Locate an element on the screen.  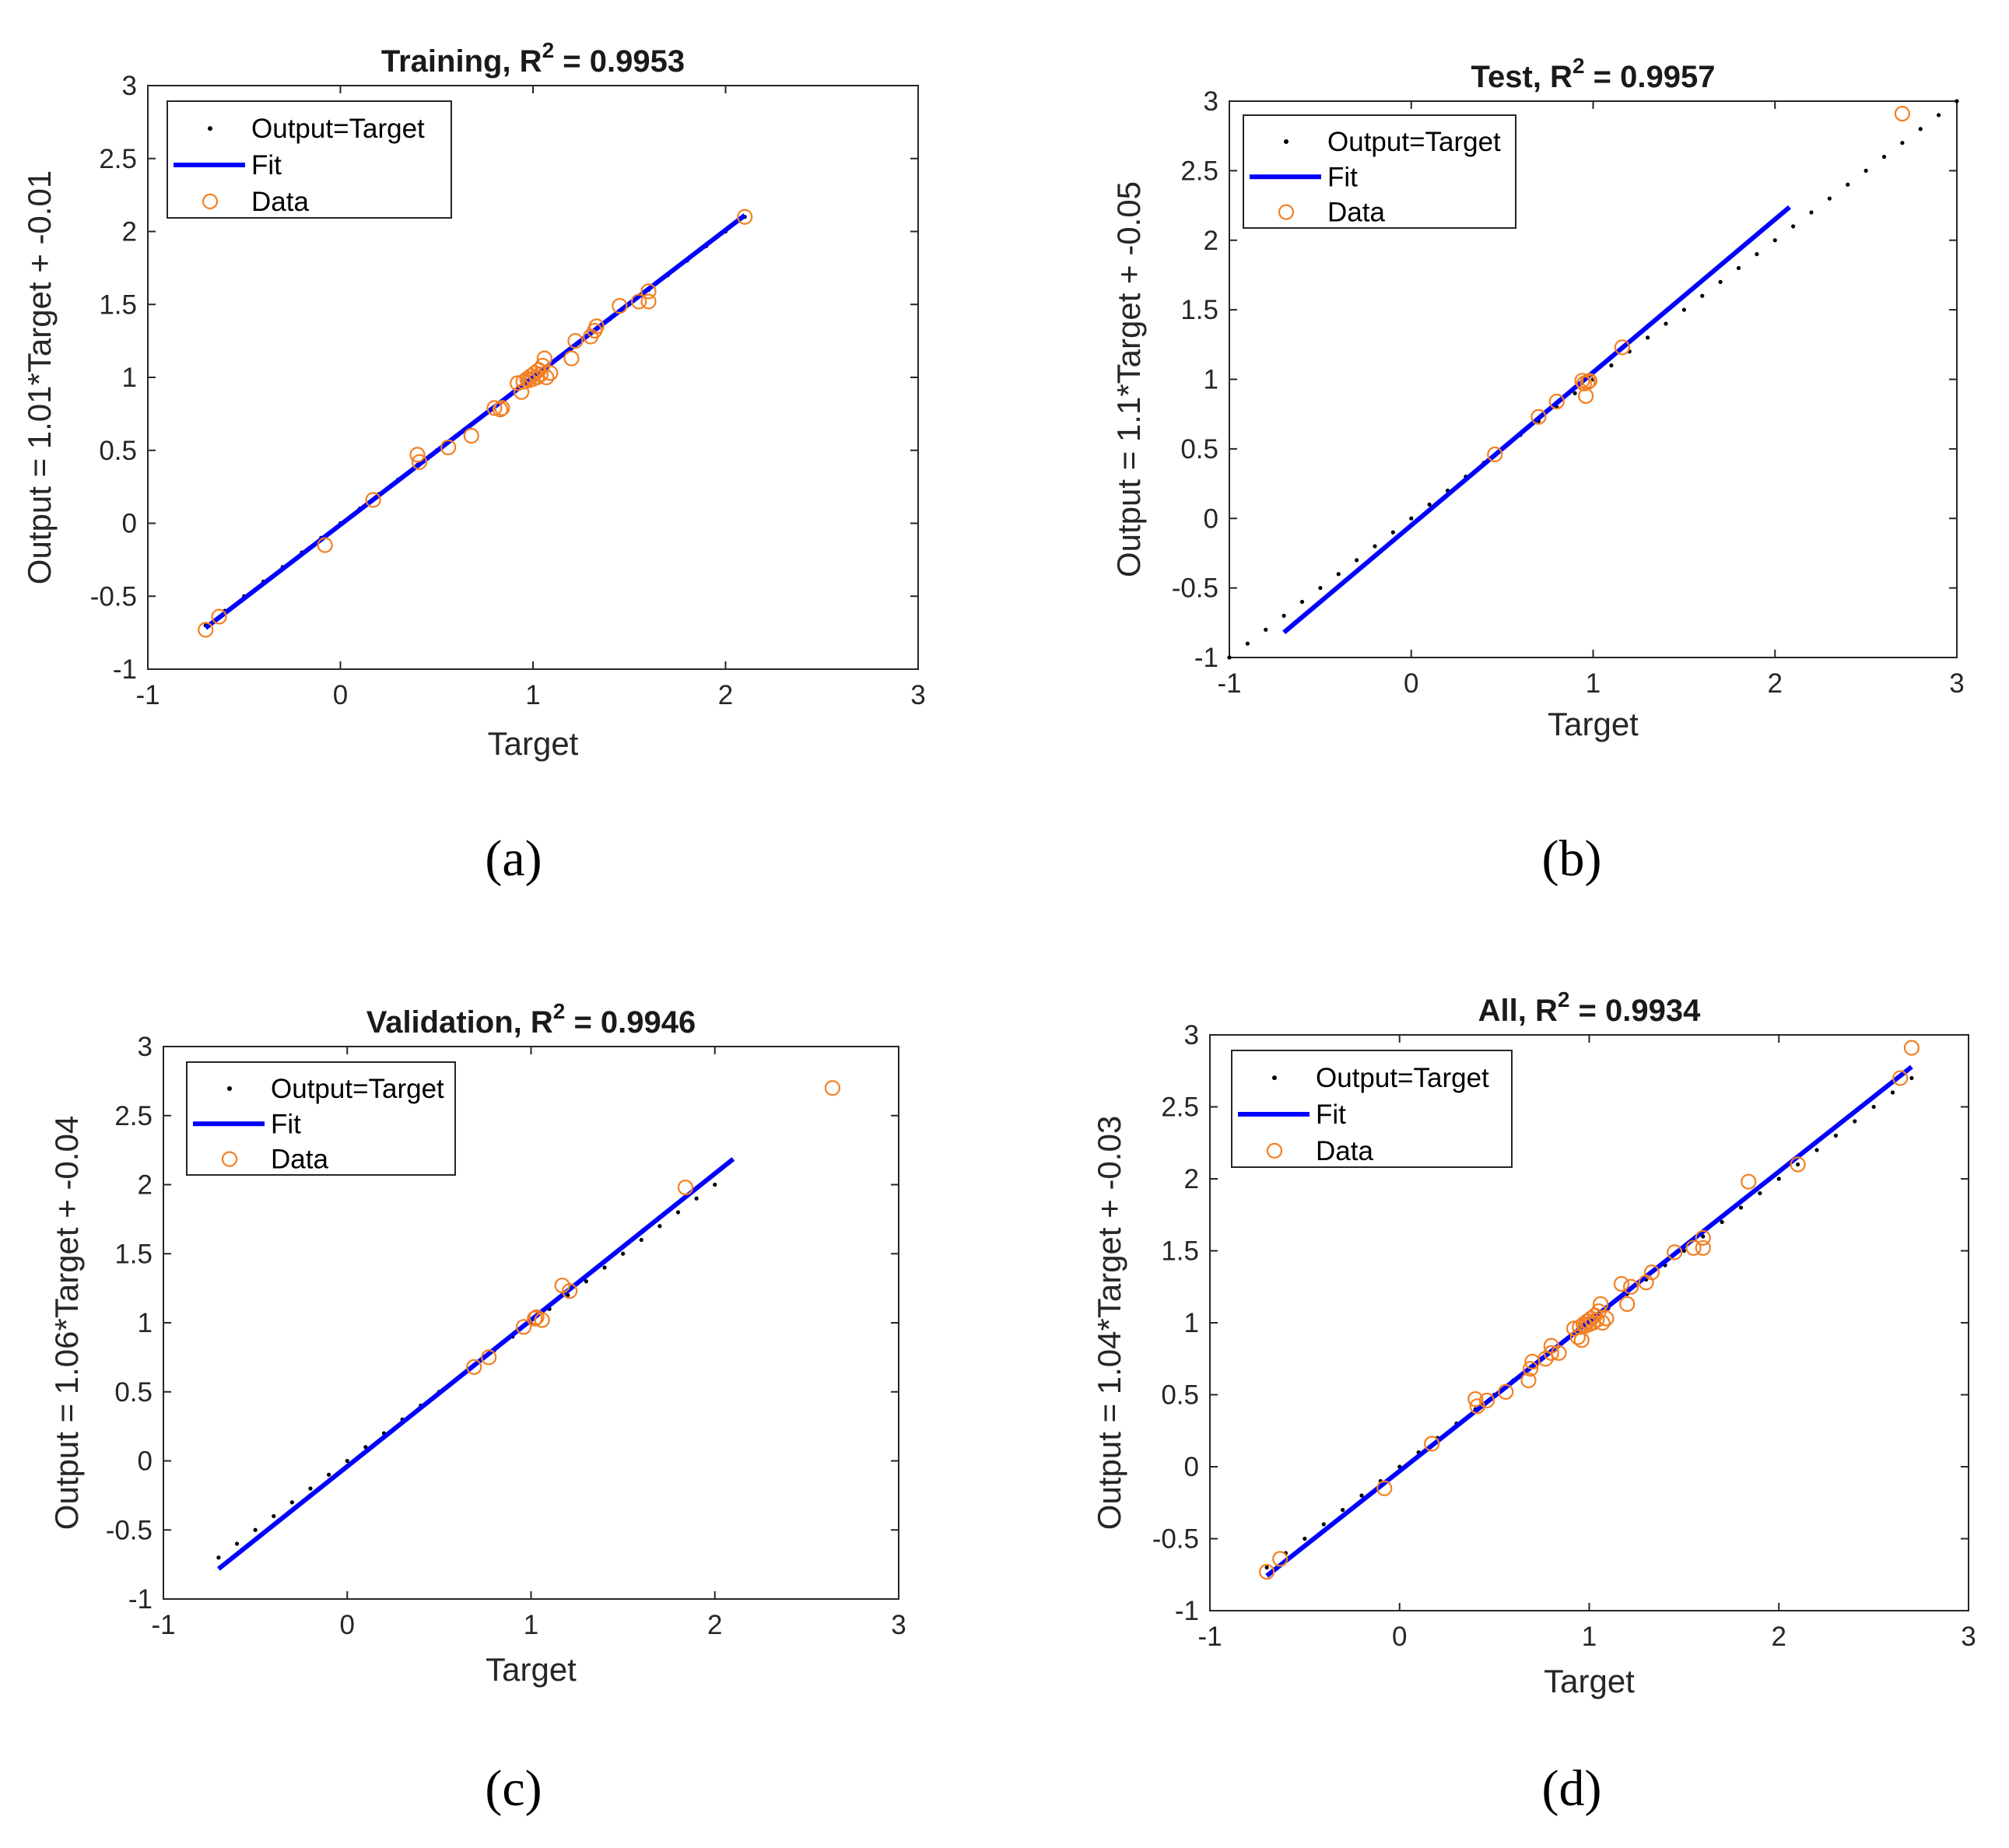
legend-target-marker is located at coordinates (1286, 141).